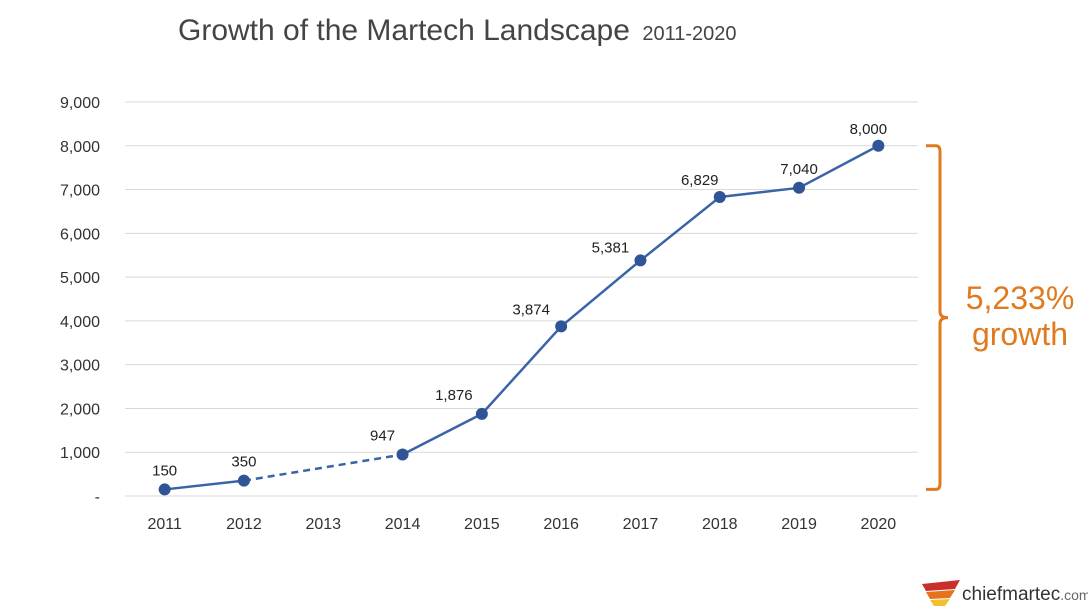 This screenshot has height=613, width=1088. What do you see at coordinates (80, 147) in the screenshot?
I see `y-tick-label: 8,000` at bounding box center [80, 147].